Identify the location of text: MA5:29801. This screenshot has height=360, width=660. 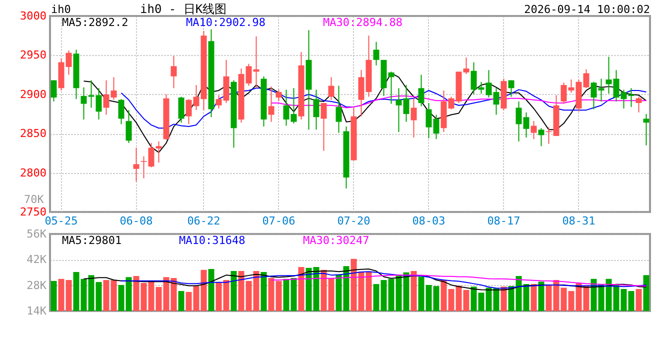
(92, 240).